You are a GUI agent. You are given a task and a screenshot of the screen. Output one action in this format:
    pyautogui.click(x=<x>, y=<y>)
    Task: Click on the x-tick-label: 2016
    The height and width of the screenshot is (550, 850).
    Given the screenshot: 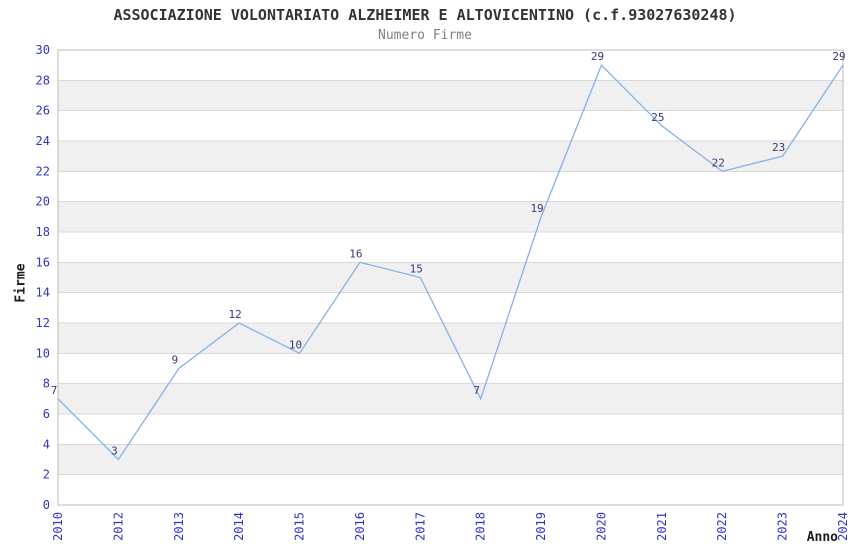 What is the action you would take?
    pyautogui.click(x=360, y=526)
    